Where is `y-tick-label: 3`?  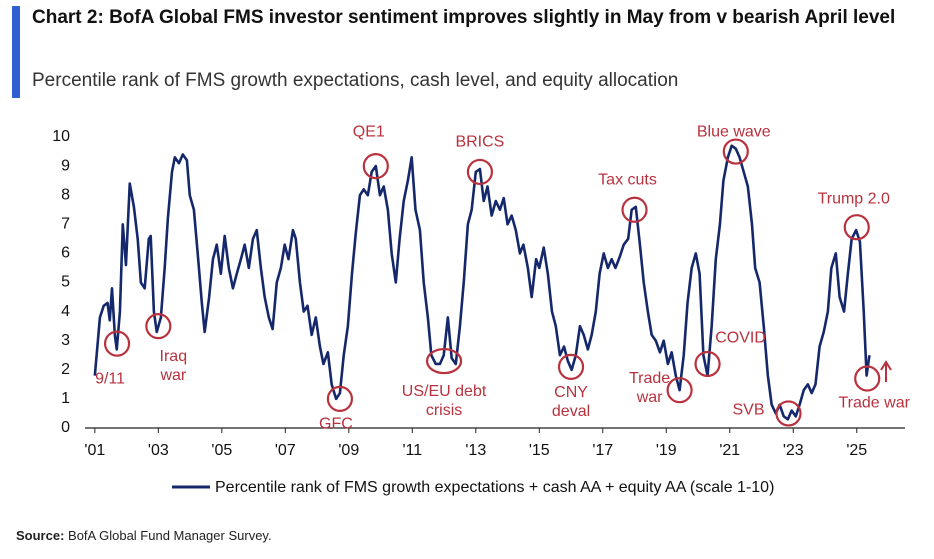 y-tick-label: 3 is located at coordinates (65, 340).